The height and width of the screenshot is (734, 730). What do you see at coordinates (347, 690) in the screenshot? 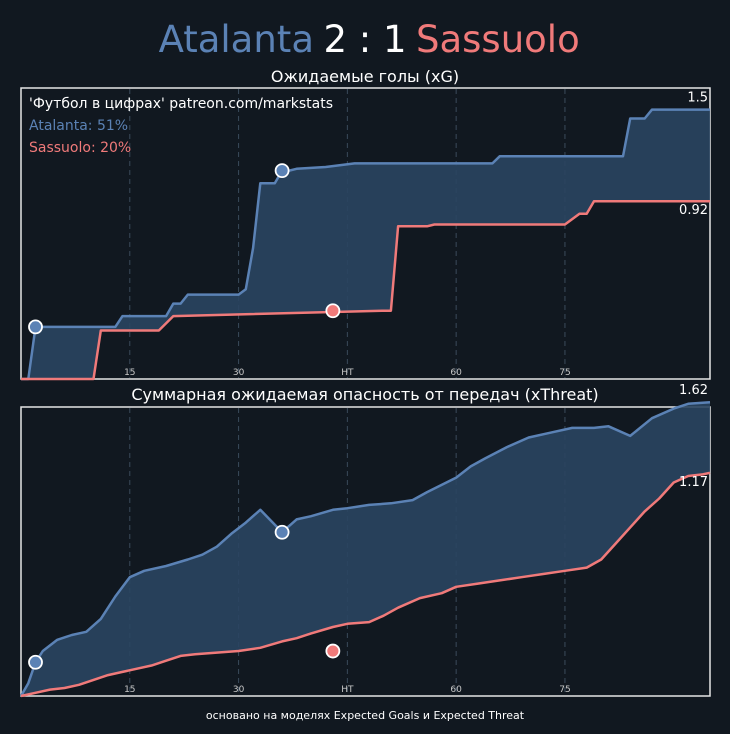
I see `xthreat-x-tick-ht: HT` at bounding box center [347, 690].